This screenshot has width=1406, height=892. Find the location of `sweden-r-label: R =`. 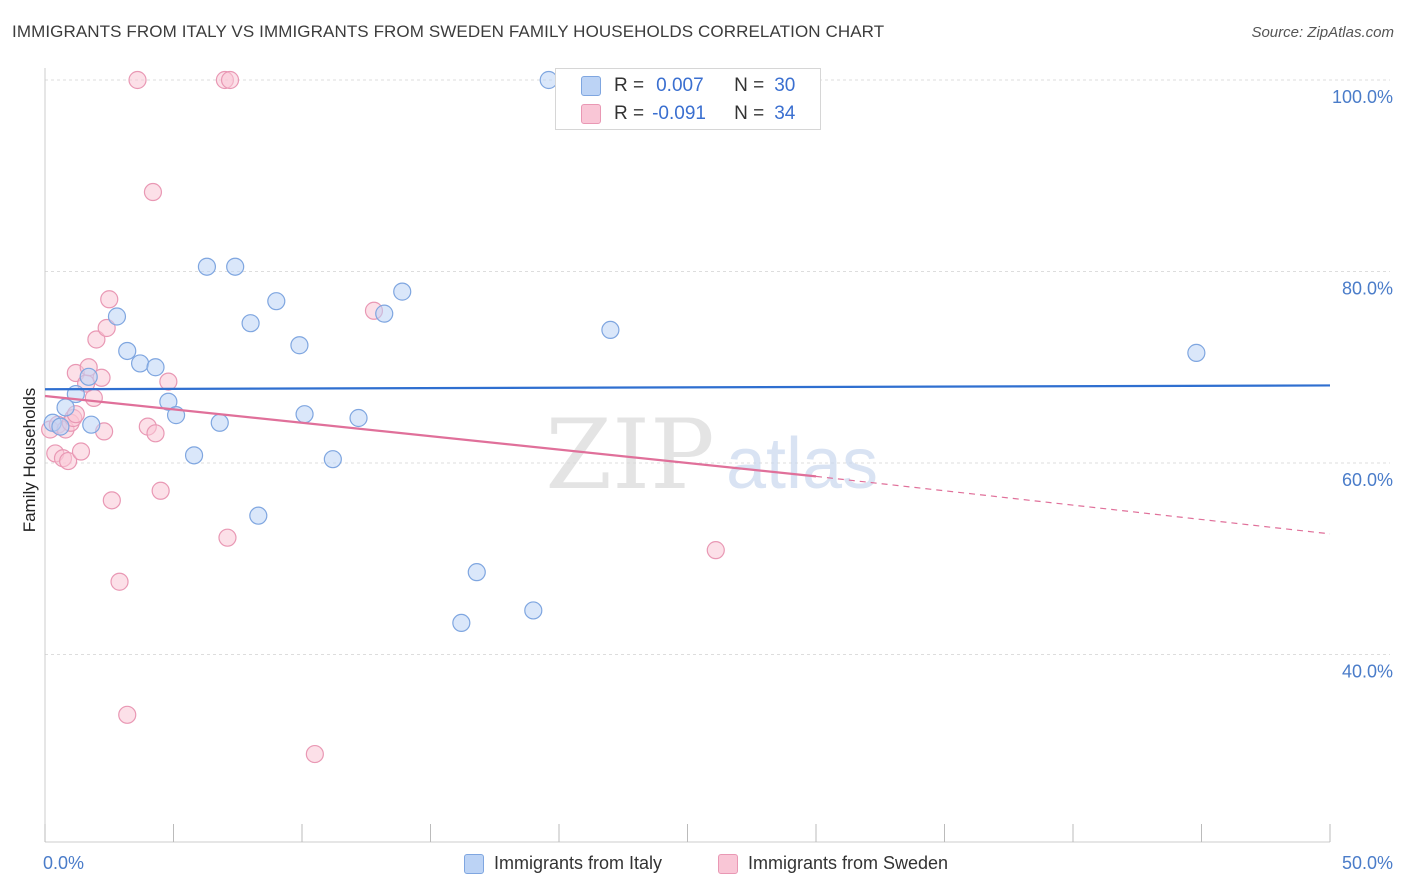

sweden-r-label: R = is located at coordinates (629, 113).